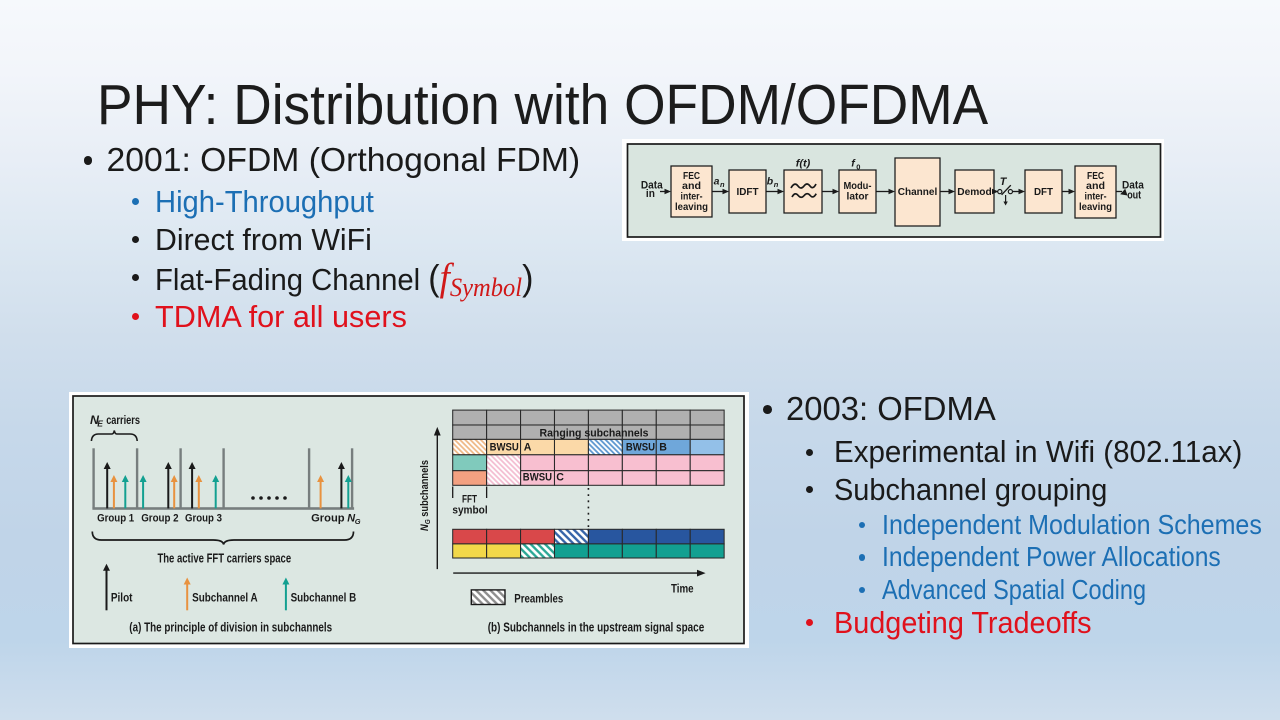  I want to click on svg-text: E, so click(100, 424).